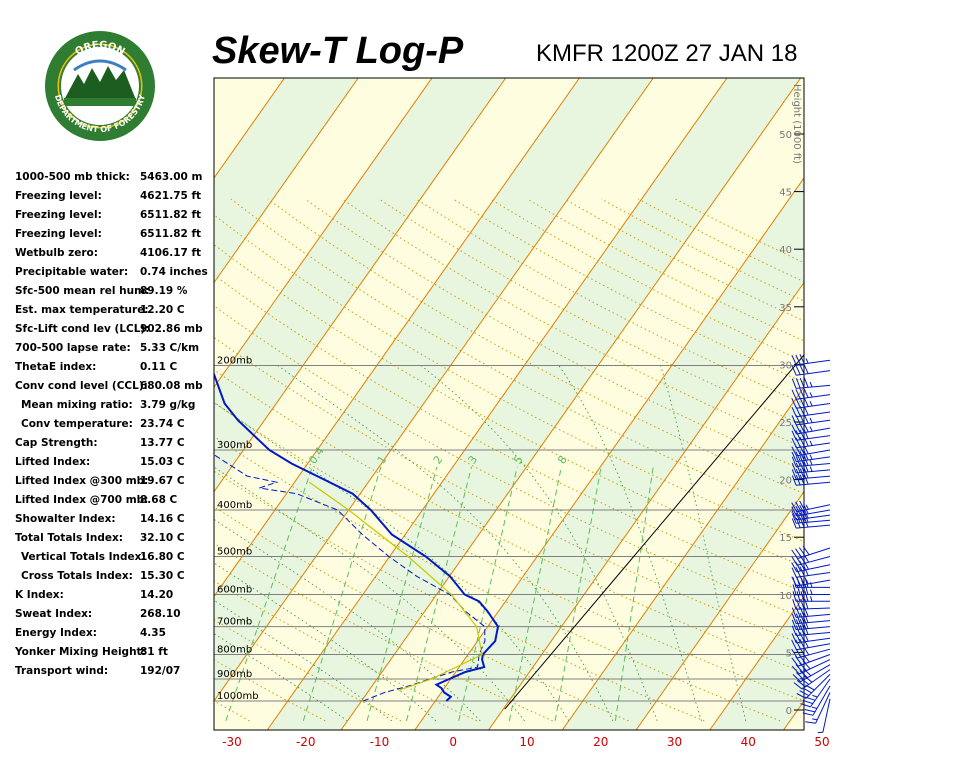  Describe the element at coordinates (234, 649) in the screenshot. I see `pressure-label: 800mb` at that location.